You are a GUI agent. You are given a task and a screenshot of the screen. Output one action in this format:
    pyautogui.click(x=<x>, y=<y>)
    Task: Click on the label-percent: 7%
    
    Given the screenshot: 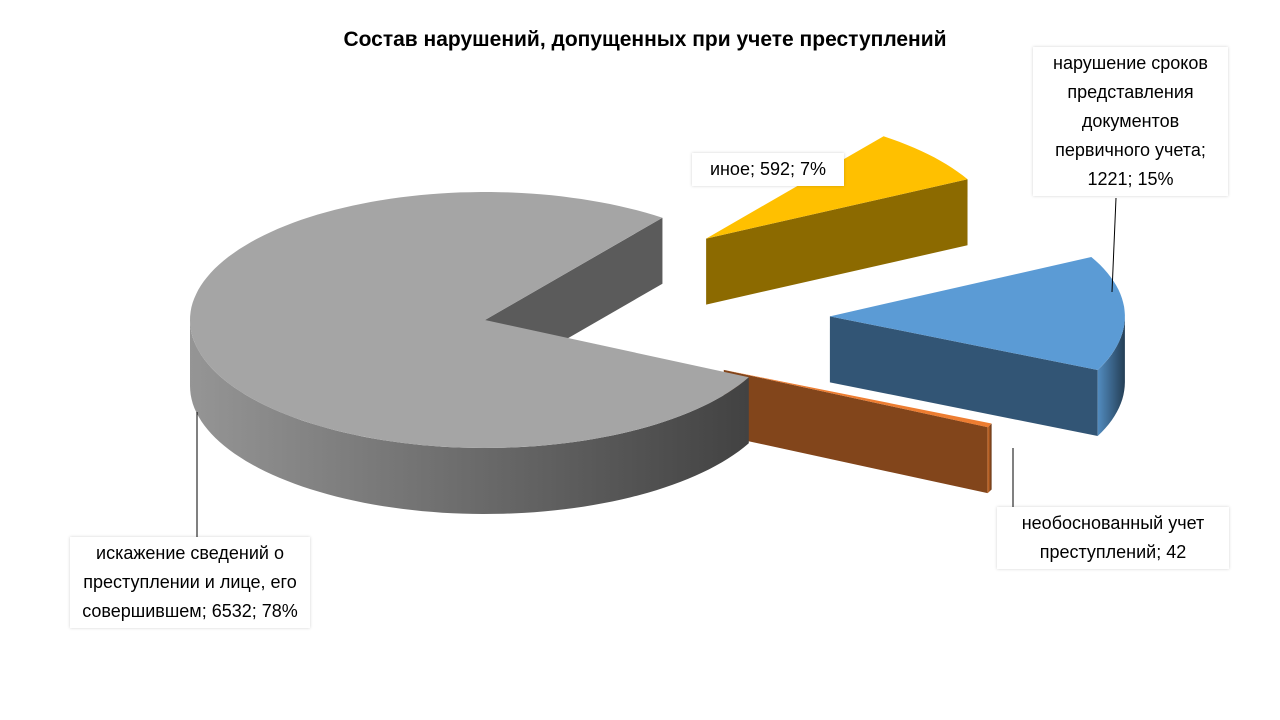 What is the action you would take?
    pyautogui.click(x=813, y=169)
    